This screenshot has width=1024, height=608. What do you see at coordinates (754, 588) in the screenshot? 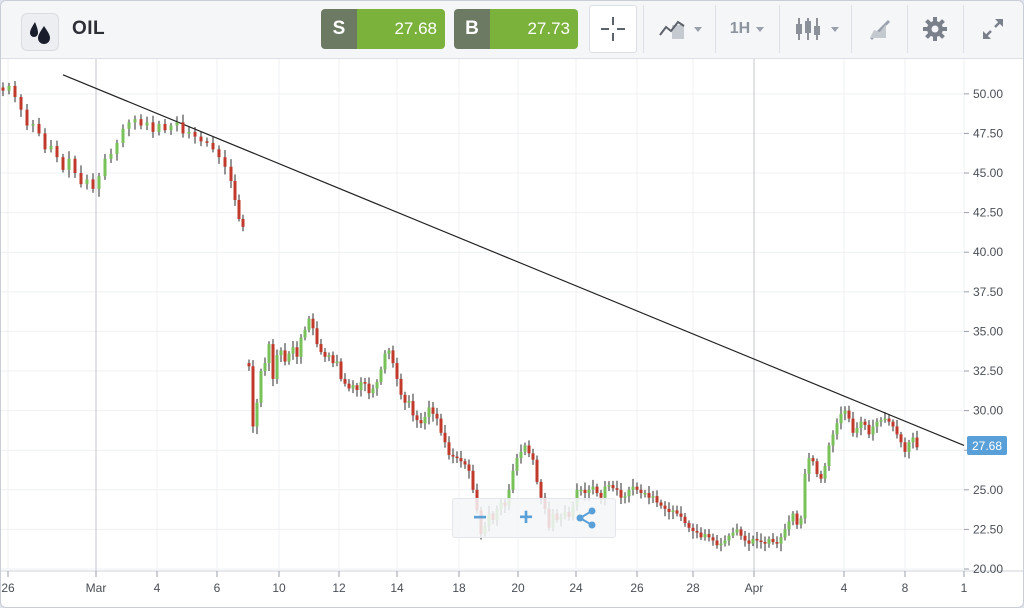
I see `x-tick-label: Apr` at bounding box center [754, 588].